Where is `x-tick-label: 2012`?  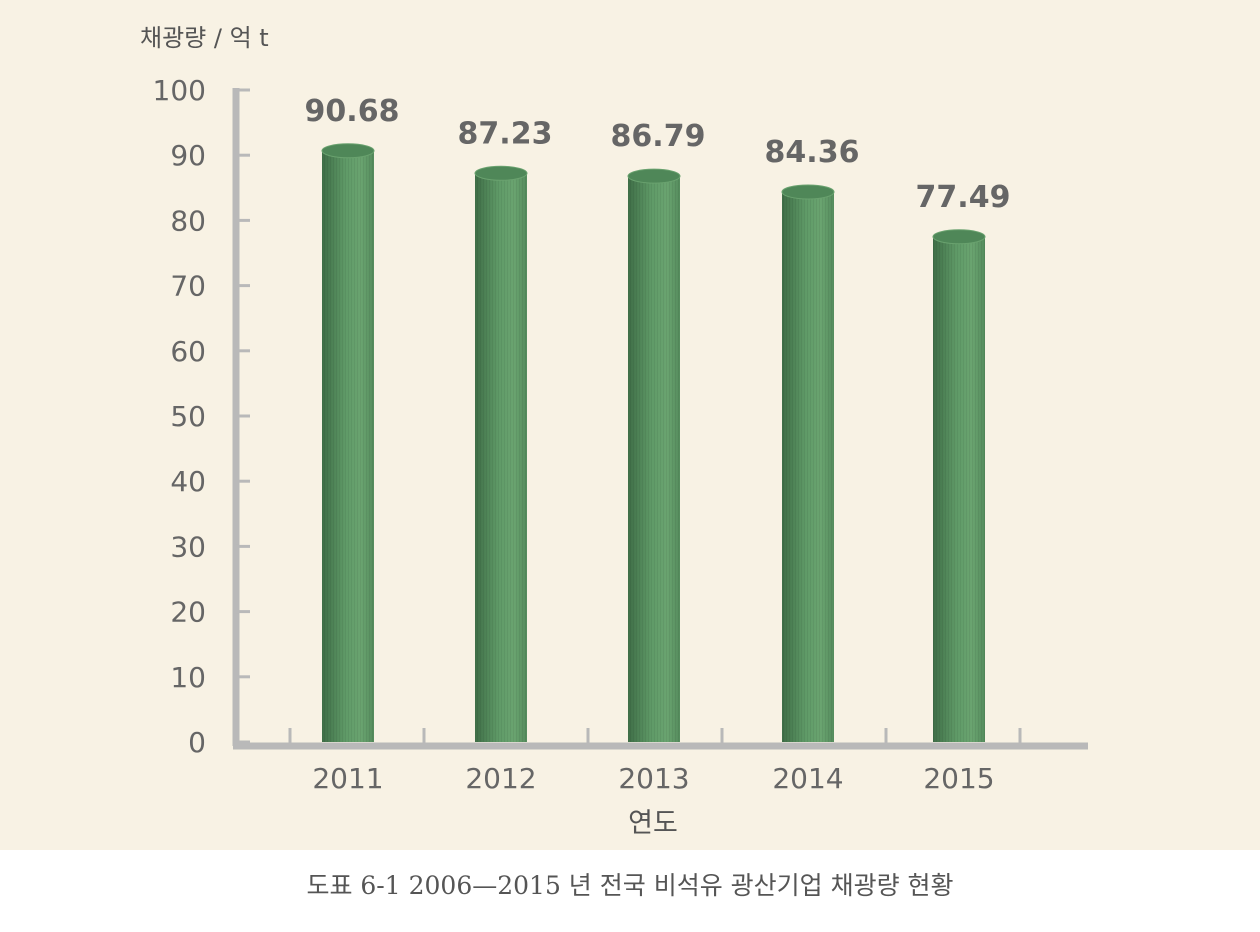 x-tick-label: 2012 is located at coordinates (500, 778).